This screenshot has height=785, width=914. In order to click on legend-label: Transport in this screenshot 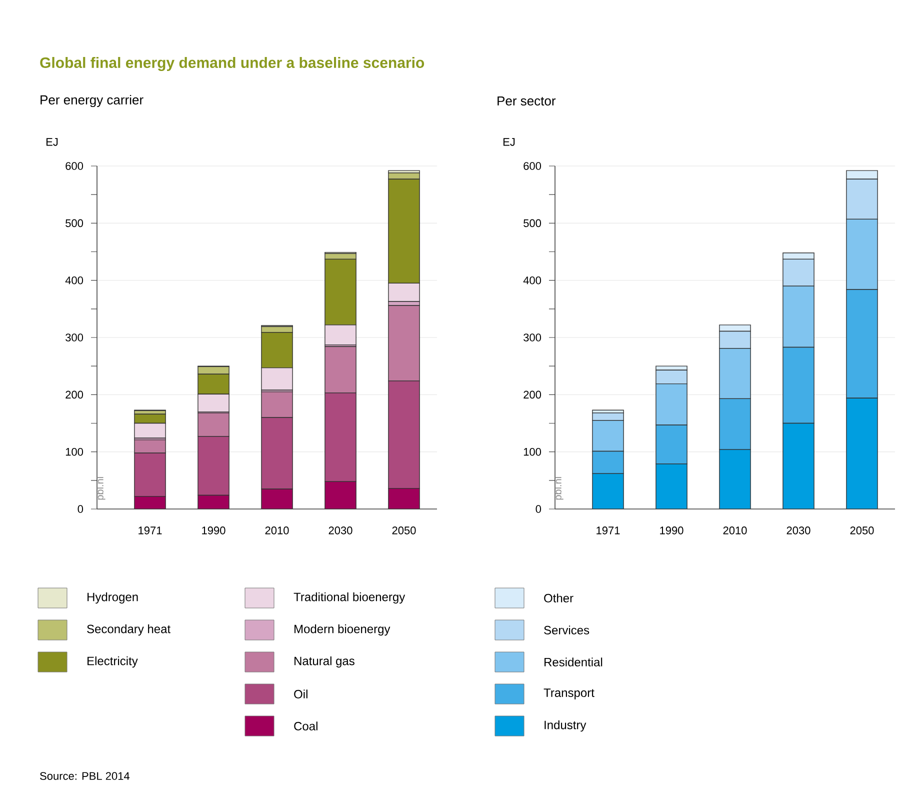, I will do `click(569, 694)`.